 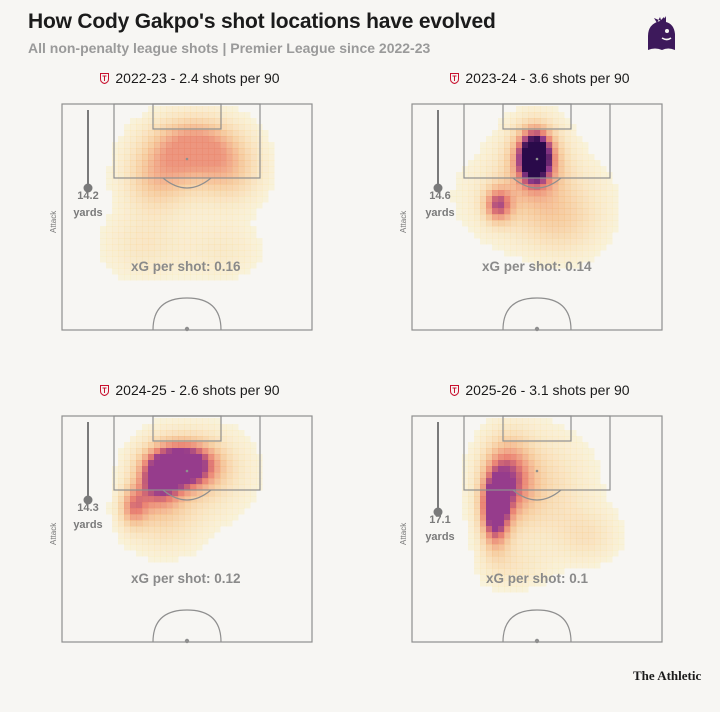 I want to click on attack-direction-label: Attack, so click(x=53, y=533).